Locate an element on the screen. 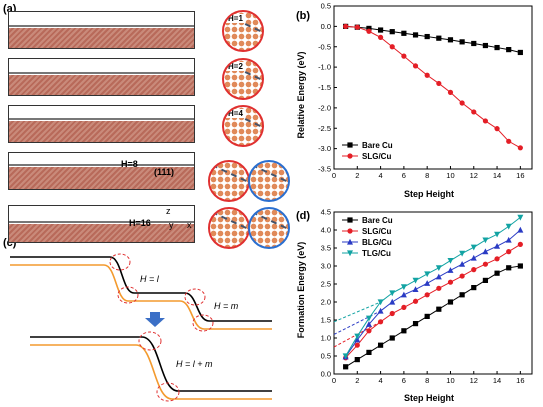 This screenshot has width=543, height=407. y-tick-label: -0.5 is located at coordinates (324, 46).